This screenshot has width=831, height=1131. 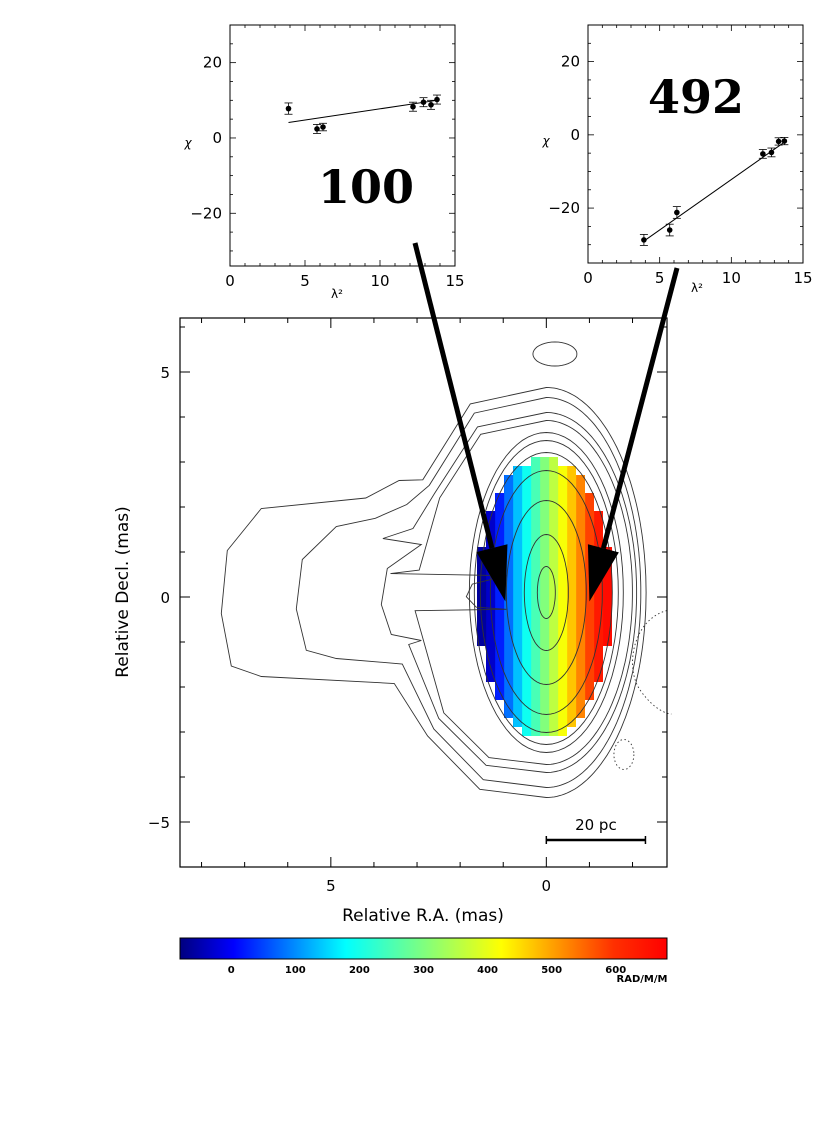 What do you see at coordinates (295, 970) in the screenshot?
I see `colorbar-tick-label: 100` at bounding box center [295, 970].